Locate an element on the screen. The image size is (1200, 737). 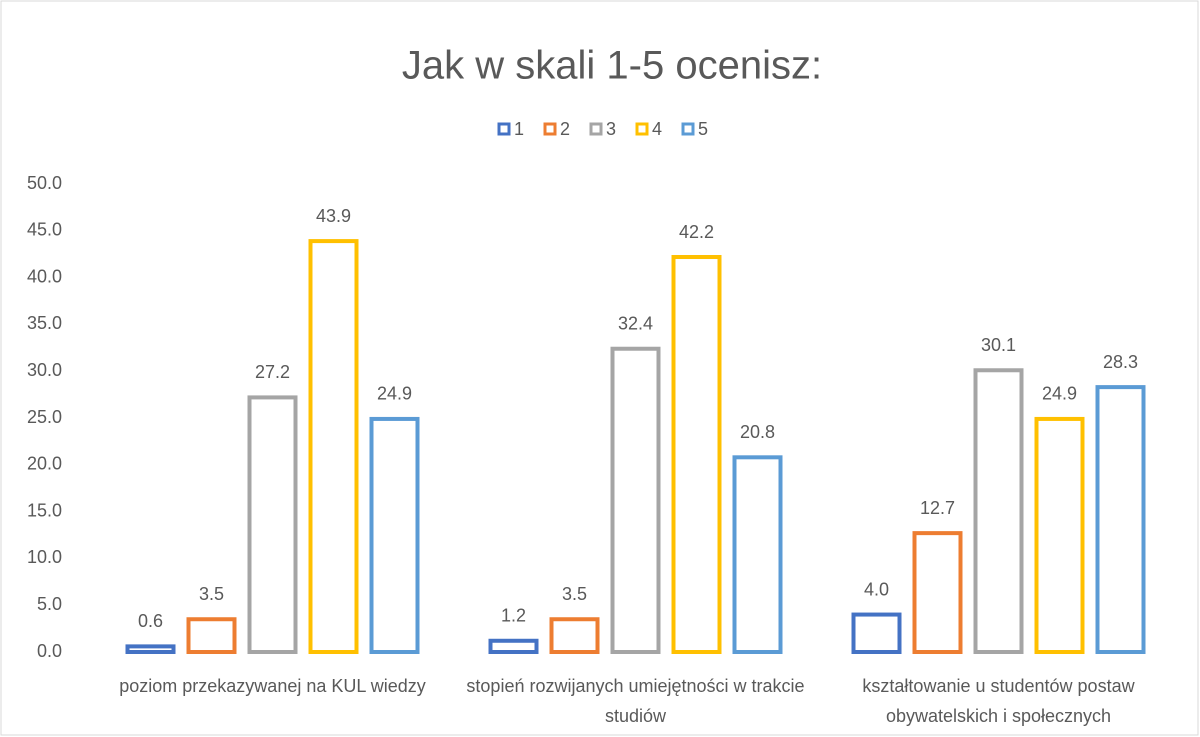
data-label: 20.8 is located at coordinates (757, 432).